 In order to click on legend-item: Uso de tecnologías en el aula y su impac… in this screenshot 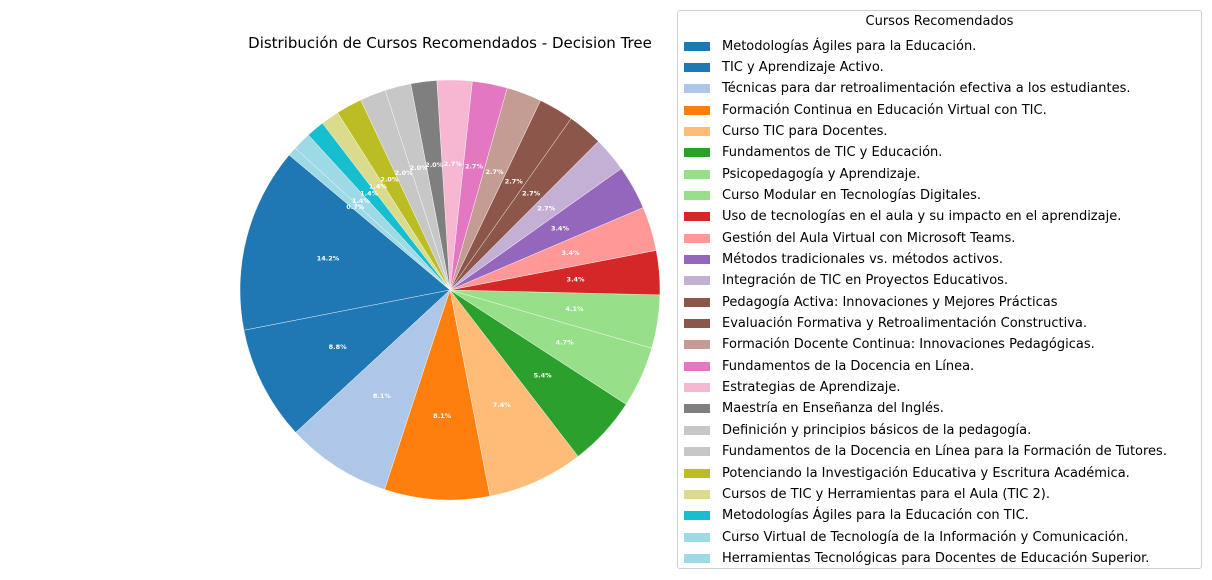, I will do `click(902, 217)`.